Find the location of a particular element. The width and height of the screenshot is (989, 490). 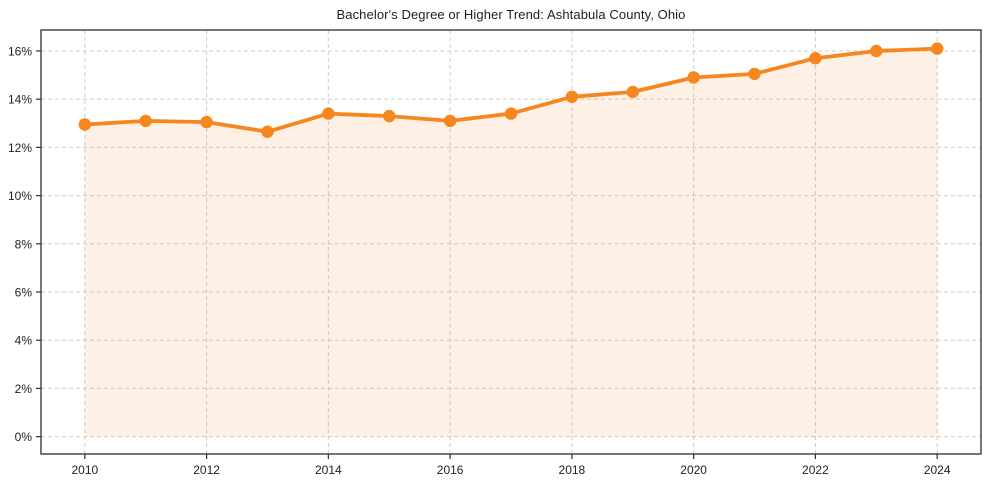

x-tick-label: 2012 is located at coordinates (206, 470).